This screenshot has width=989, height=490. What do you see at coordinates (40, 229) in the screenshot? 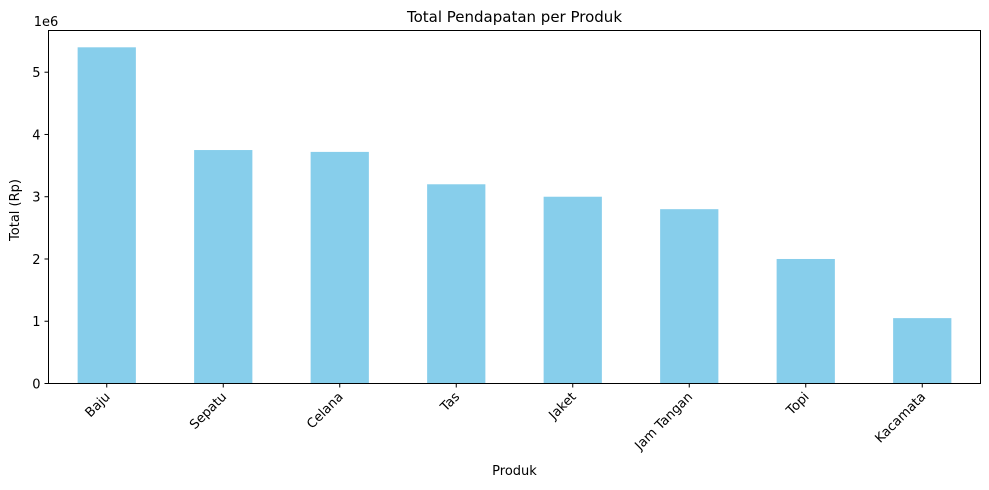
I see `y-ticks-group: 0 1 2 3 4 5` at bounding box center [40, 229].